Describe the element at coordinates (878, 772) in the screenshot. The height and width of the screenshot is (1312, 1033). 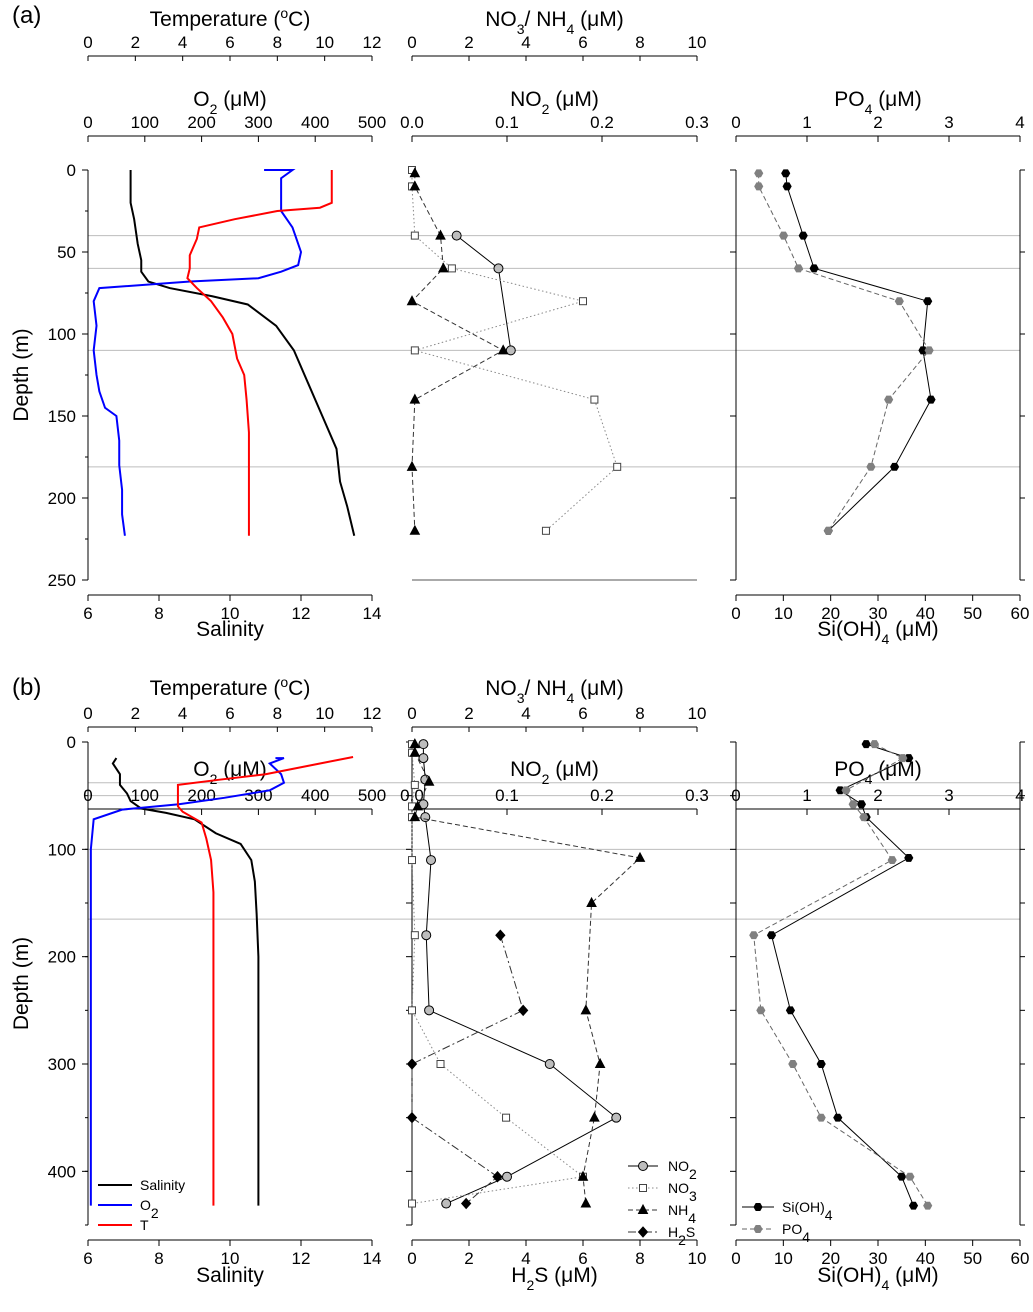
I see `po4-axis-title: PO4 (μM)` at that location.